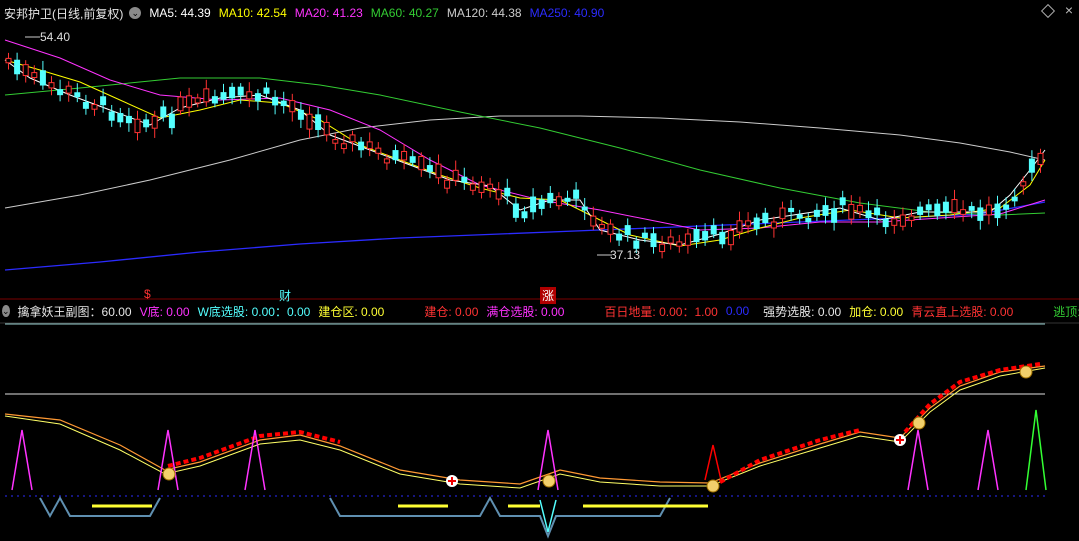 The image size is (1079, 541). I want to click on spike-red, so click(713, 462).